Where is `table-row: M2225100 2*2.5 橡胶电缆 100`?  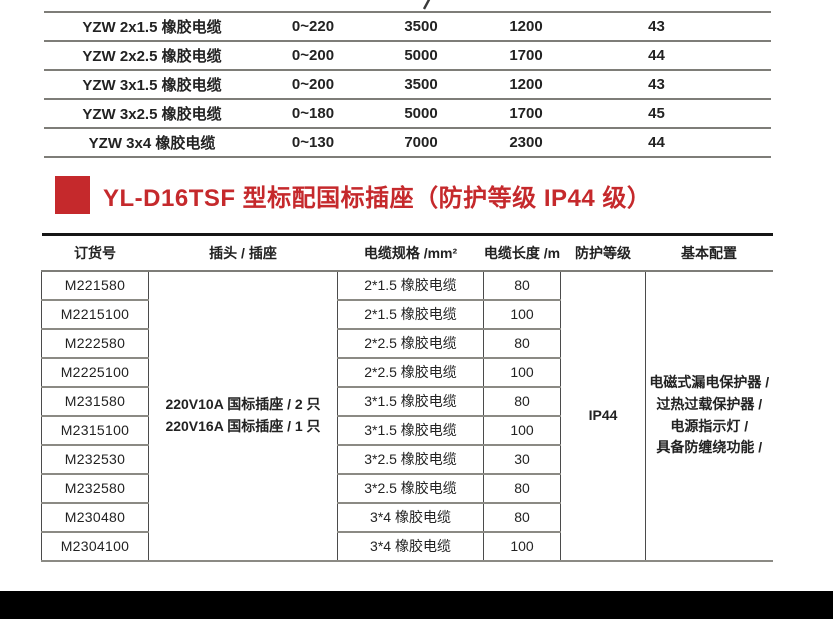
table-row: M2225100 2*2.5 橡胶电缆 100 is located at coordinates (407, 372).